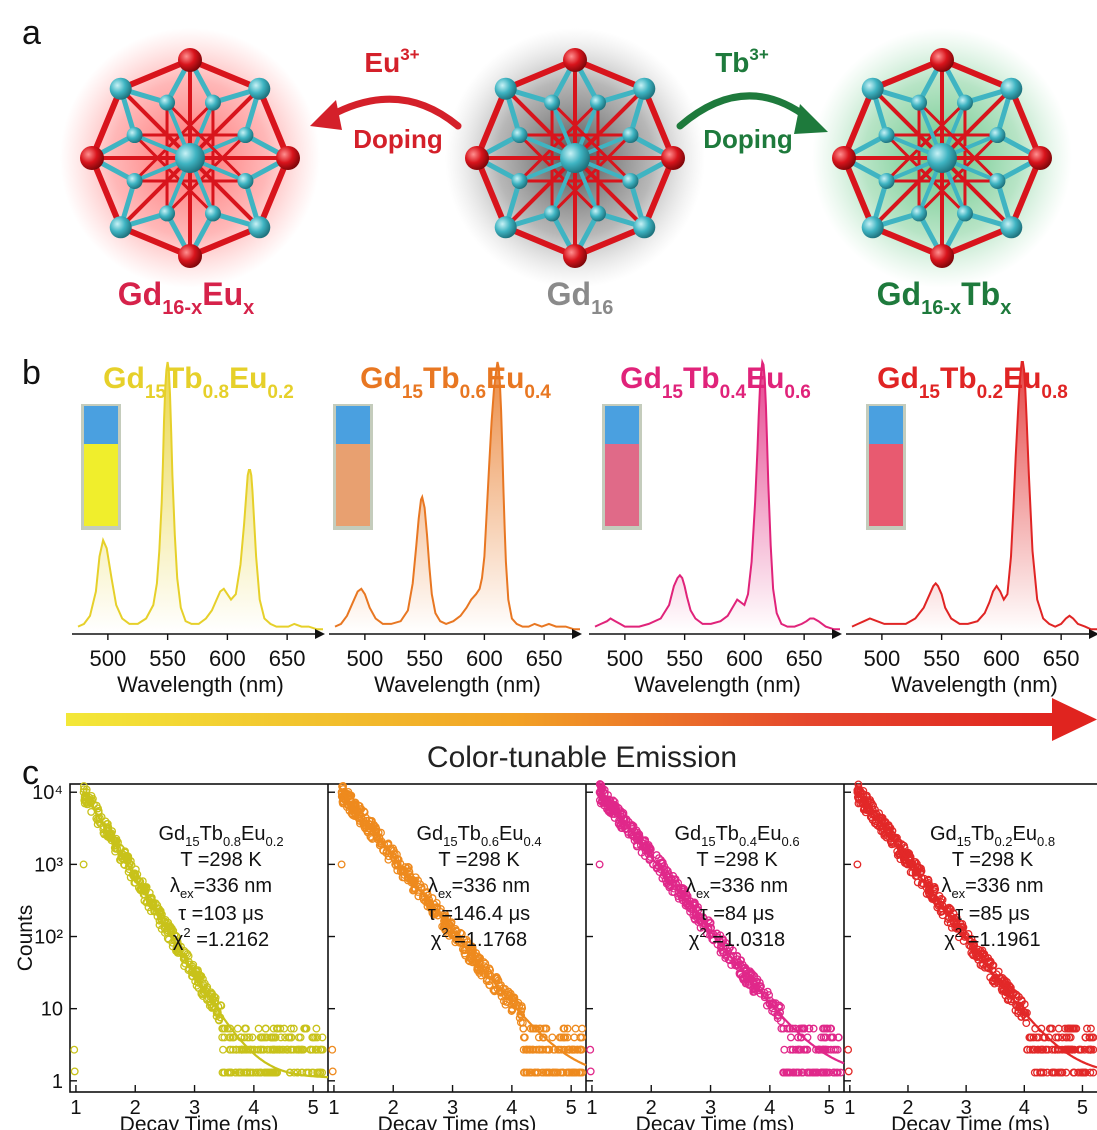  I want to click on x-tick-label: 550, so click(167, 658).